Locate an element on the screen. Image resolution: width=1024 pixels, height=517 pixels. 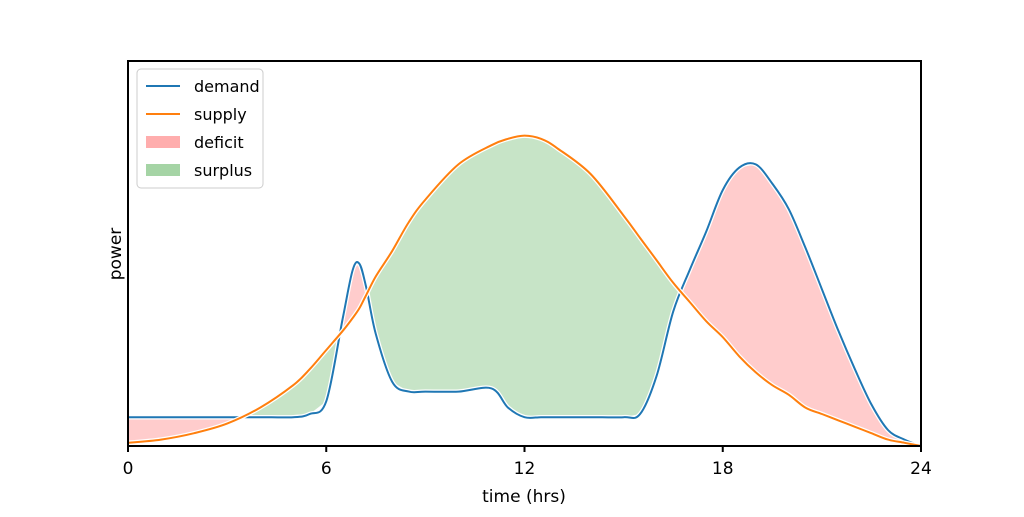
legend-label-deficit: deficit is located at coordinates (219, 142).